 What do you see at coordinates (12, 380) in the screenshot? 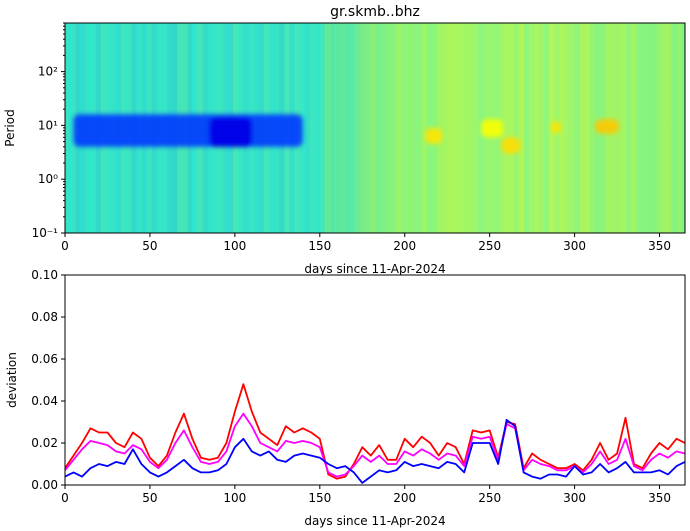
I see `line-y-label: deviation` at bounding box center [12, 380].